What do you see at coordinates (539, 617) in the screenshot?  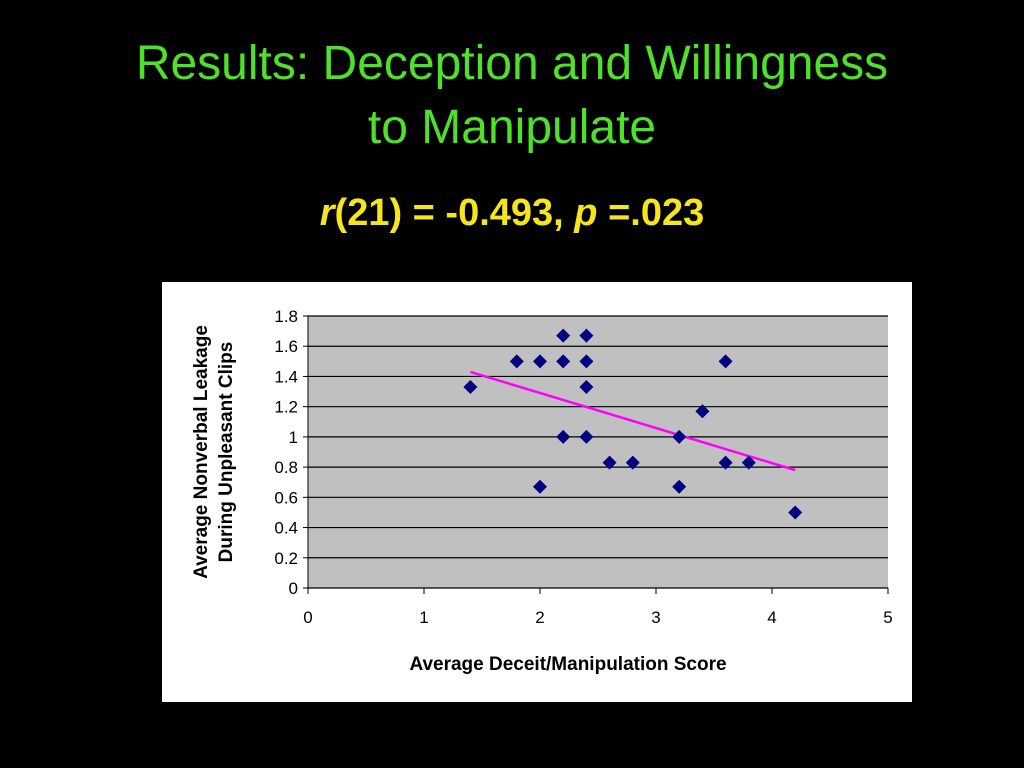 I see `x-tick-label: 2` at bounding box center [539, 617].